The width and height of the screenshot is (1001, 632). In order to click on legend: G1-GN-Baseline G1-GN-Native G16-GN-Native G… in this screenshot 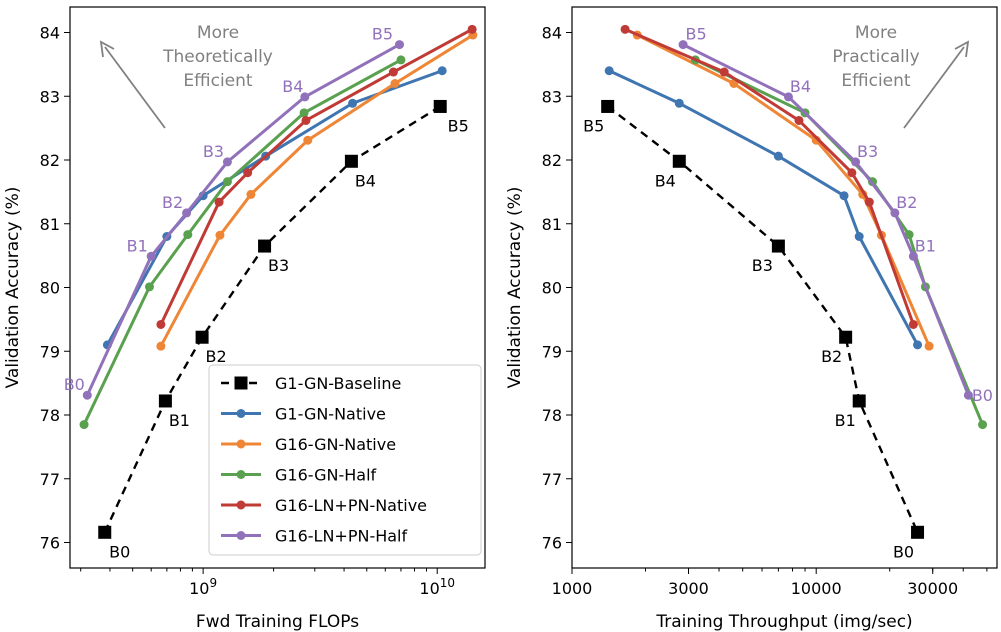, I will do `click(345, 460)`.